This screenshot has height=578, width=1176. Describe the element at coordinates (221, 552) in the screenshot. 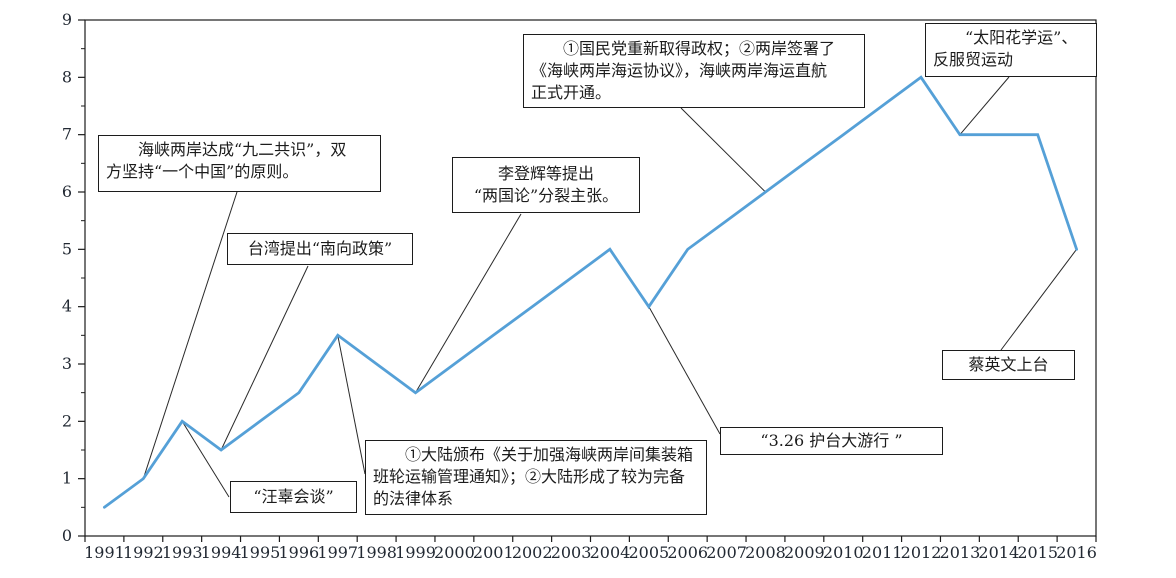

I see `x-tick-label: 1994` at that location.